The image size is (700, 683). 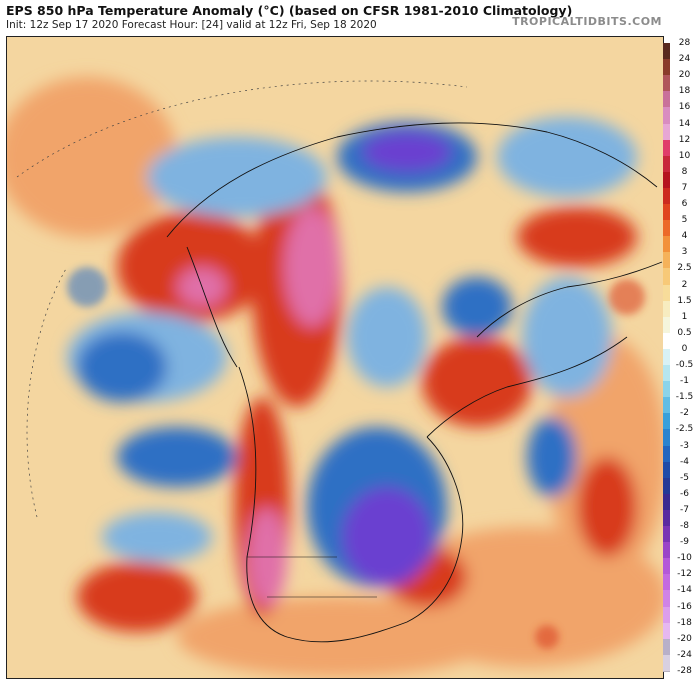 What do you see at coordinates (684, 91) in the screenshot?
I see `colorbar-tick-label: 18` at bounding box center [684, 91].